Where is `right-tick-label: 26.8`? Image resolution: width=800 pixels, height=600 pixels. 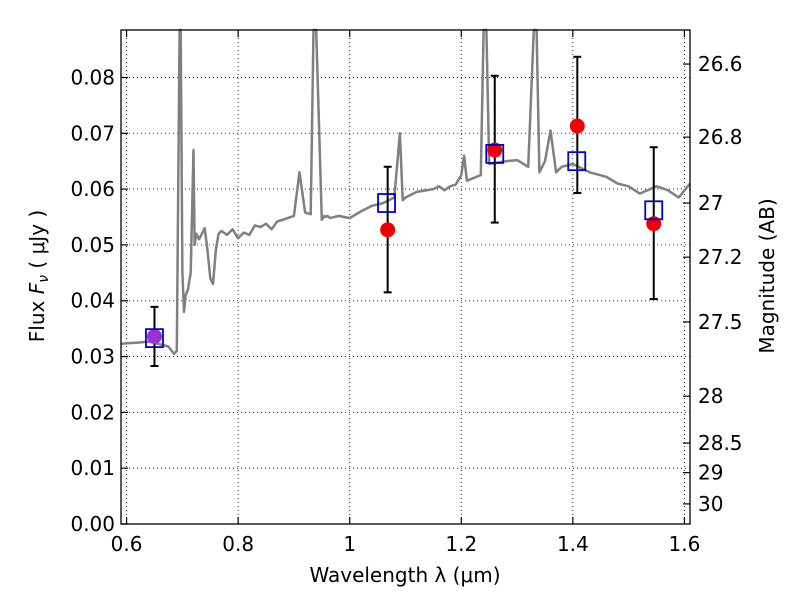
right-tick-label: 26.8 is located at coordinates (720, 137).